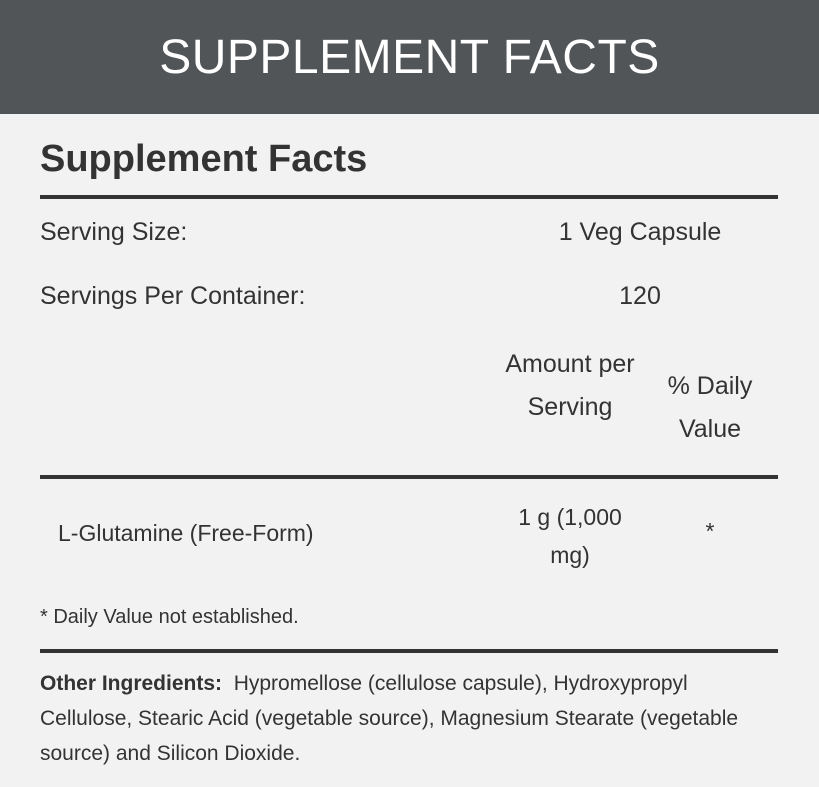  Describe the element at coordinates (570, 385) in the screenshot. I see `col-amount: Amount per Serving` at that location.